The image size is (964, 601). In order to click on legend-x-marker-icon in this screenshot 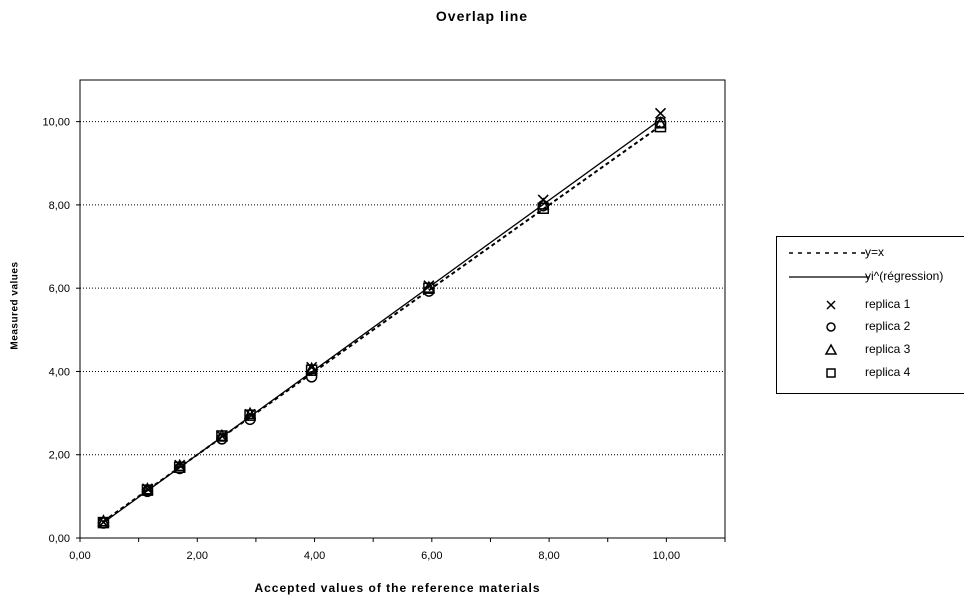, I will do `click(831, 305)`.